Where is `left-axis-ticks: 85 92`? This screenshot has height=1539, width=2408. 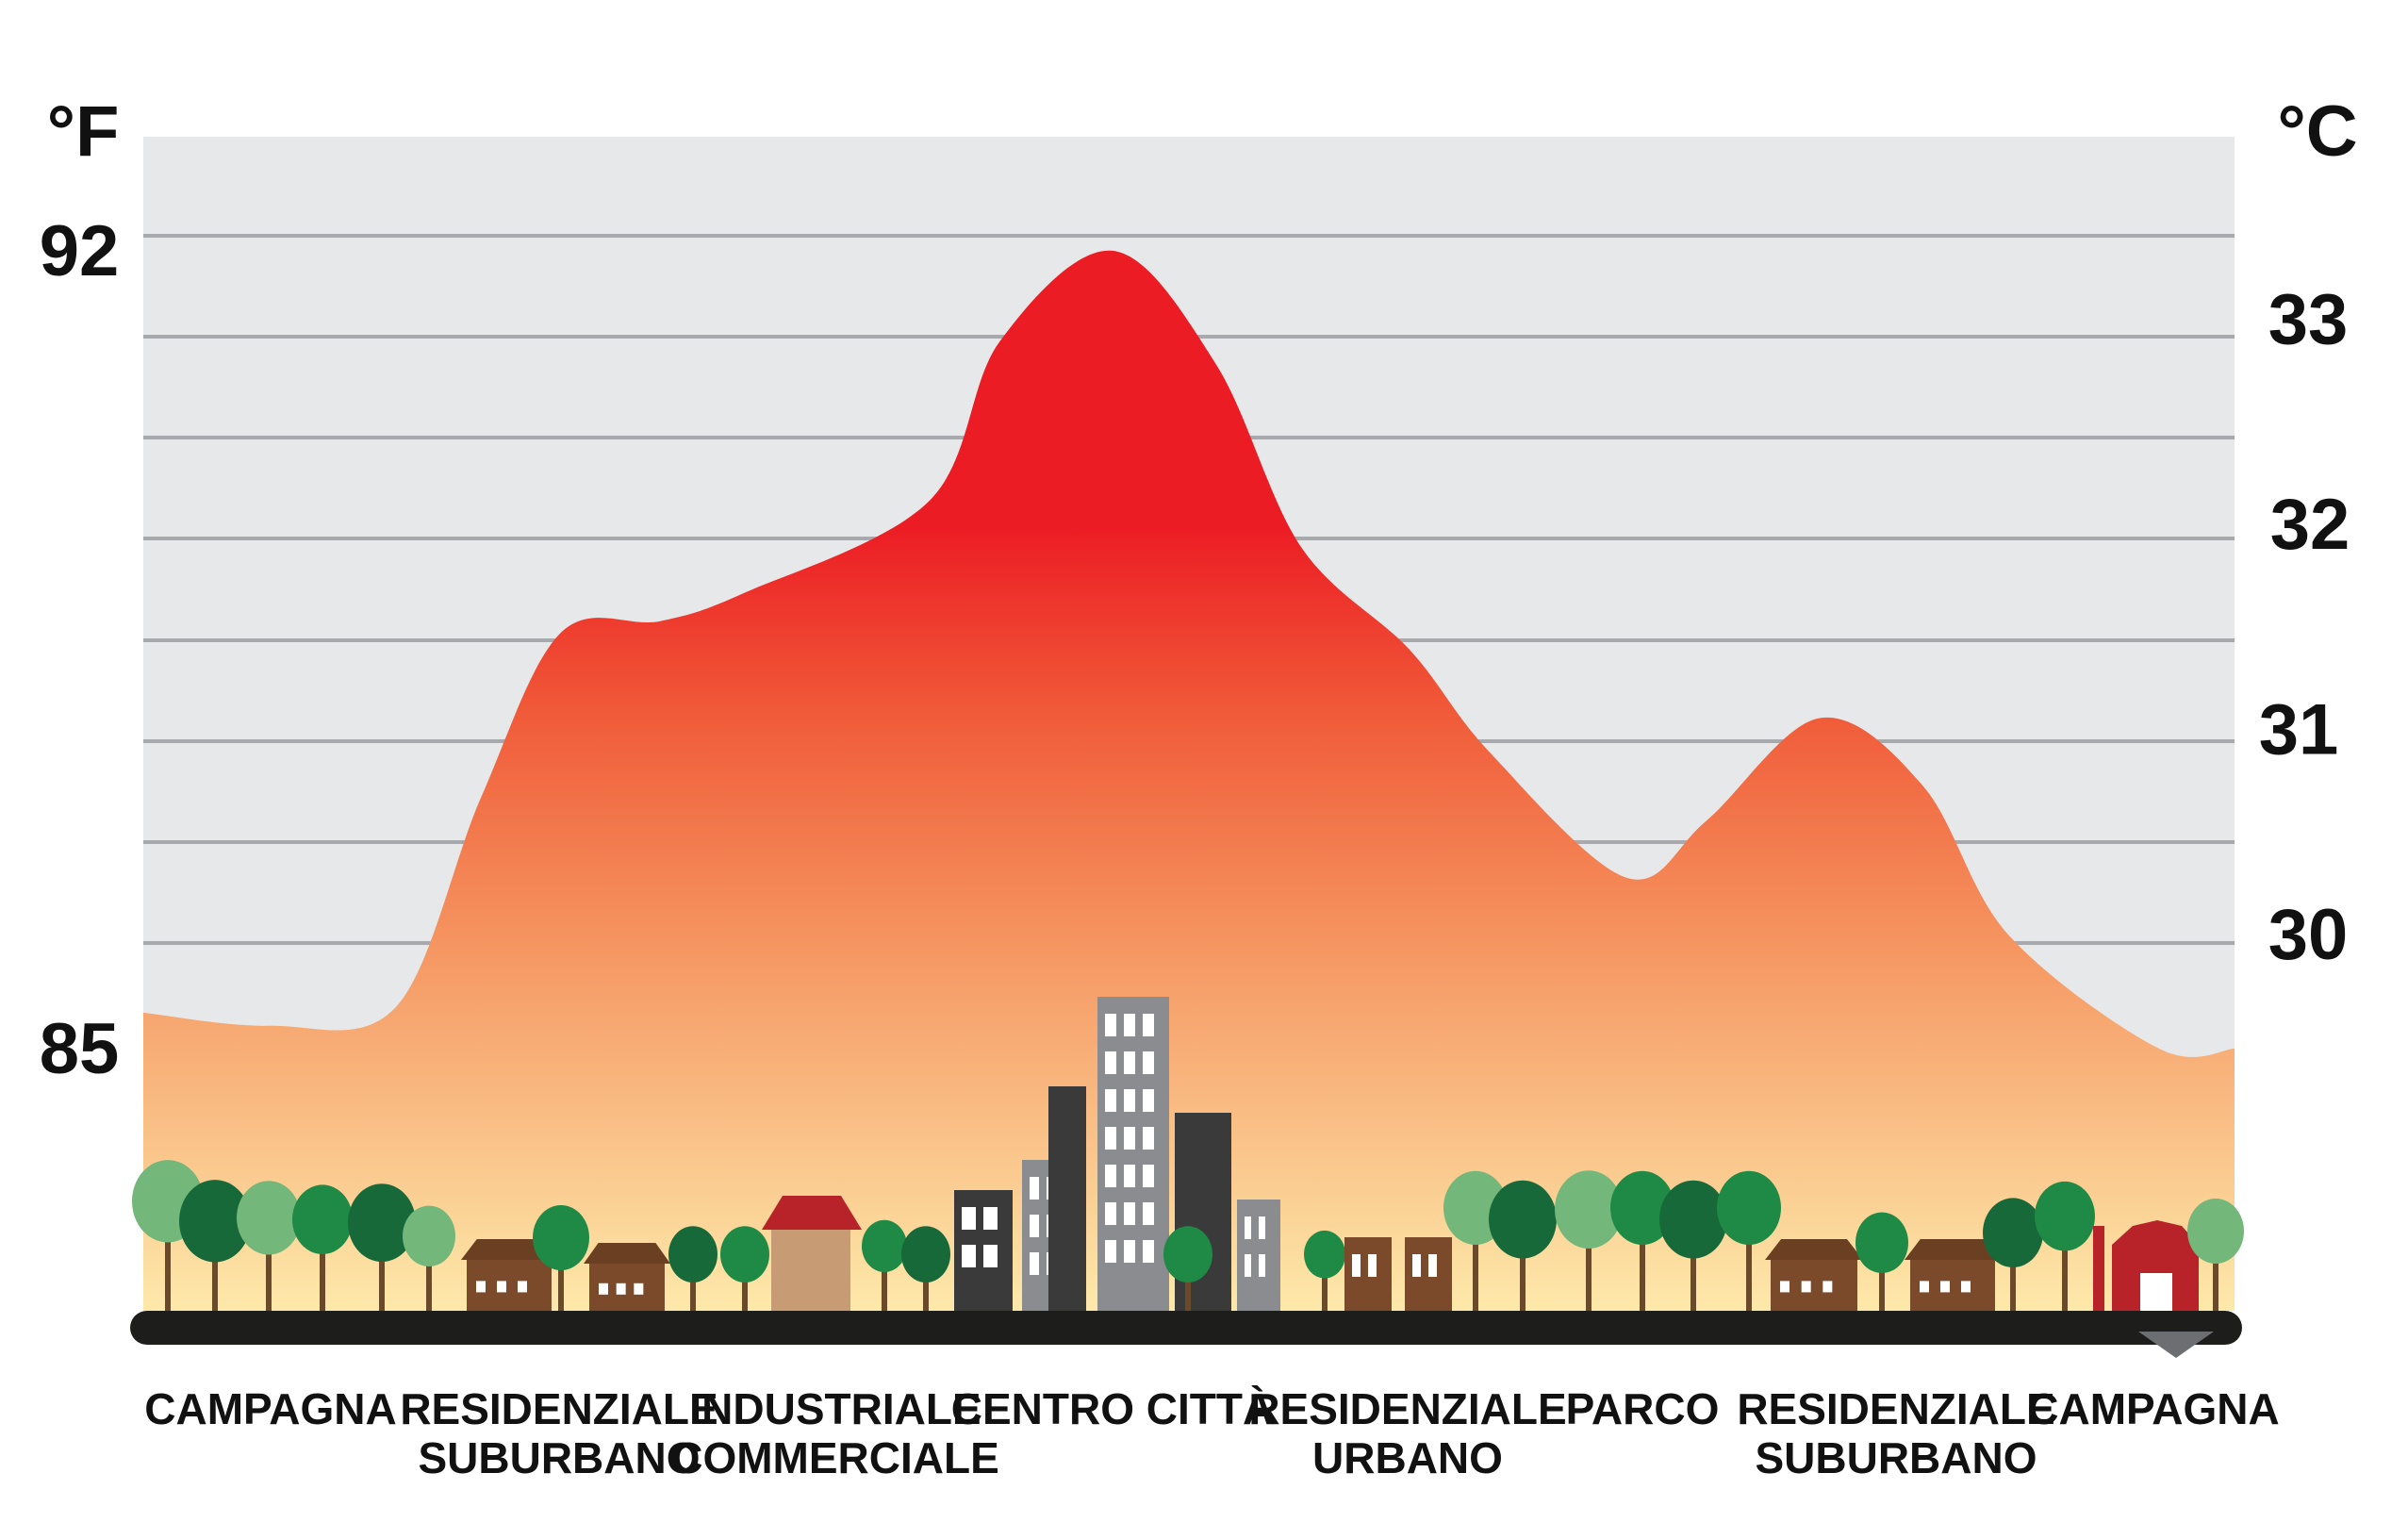
left-axis-ticks: 85 92 is located at coordinates (80, 650).